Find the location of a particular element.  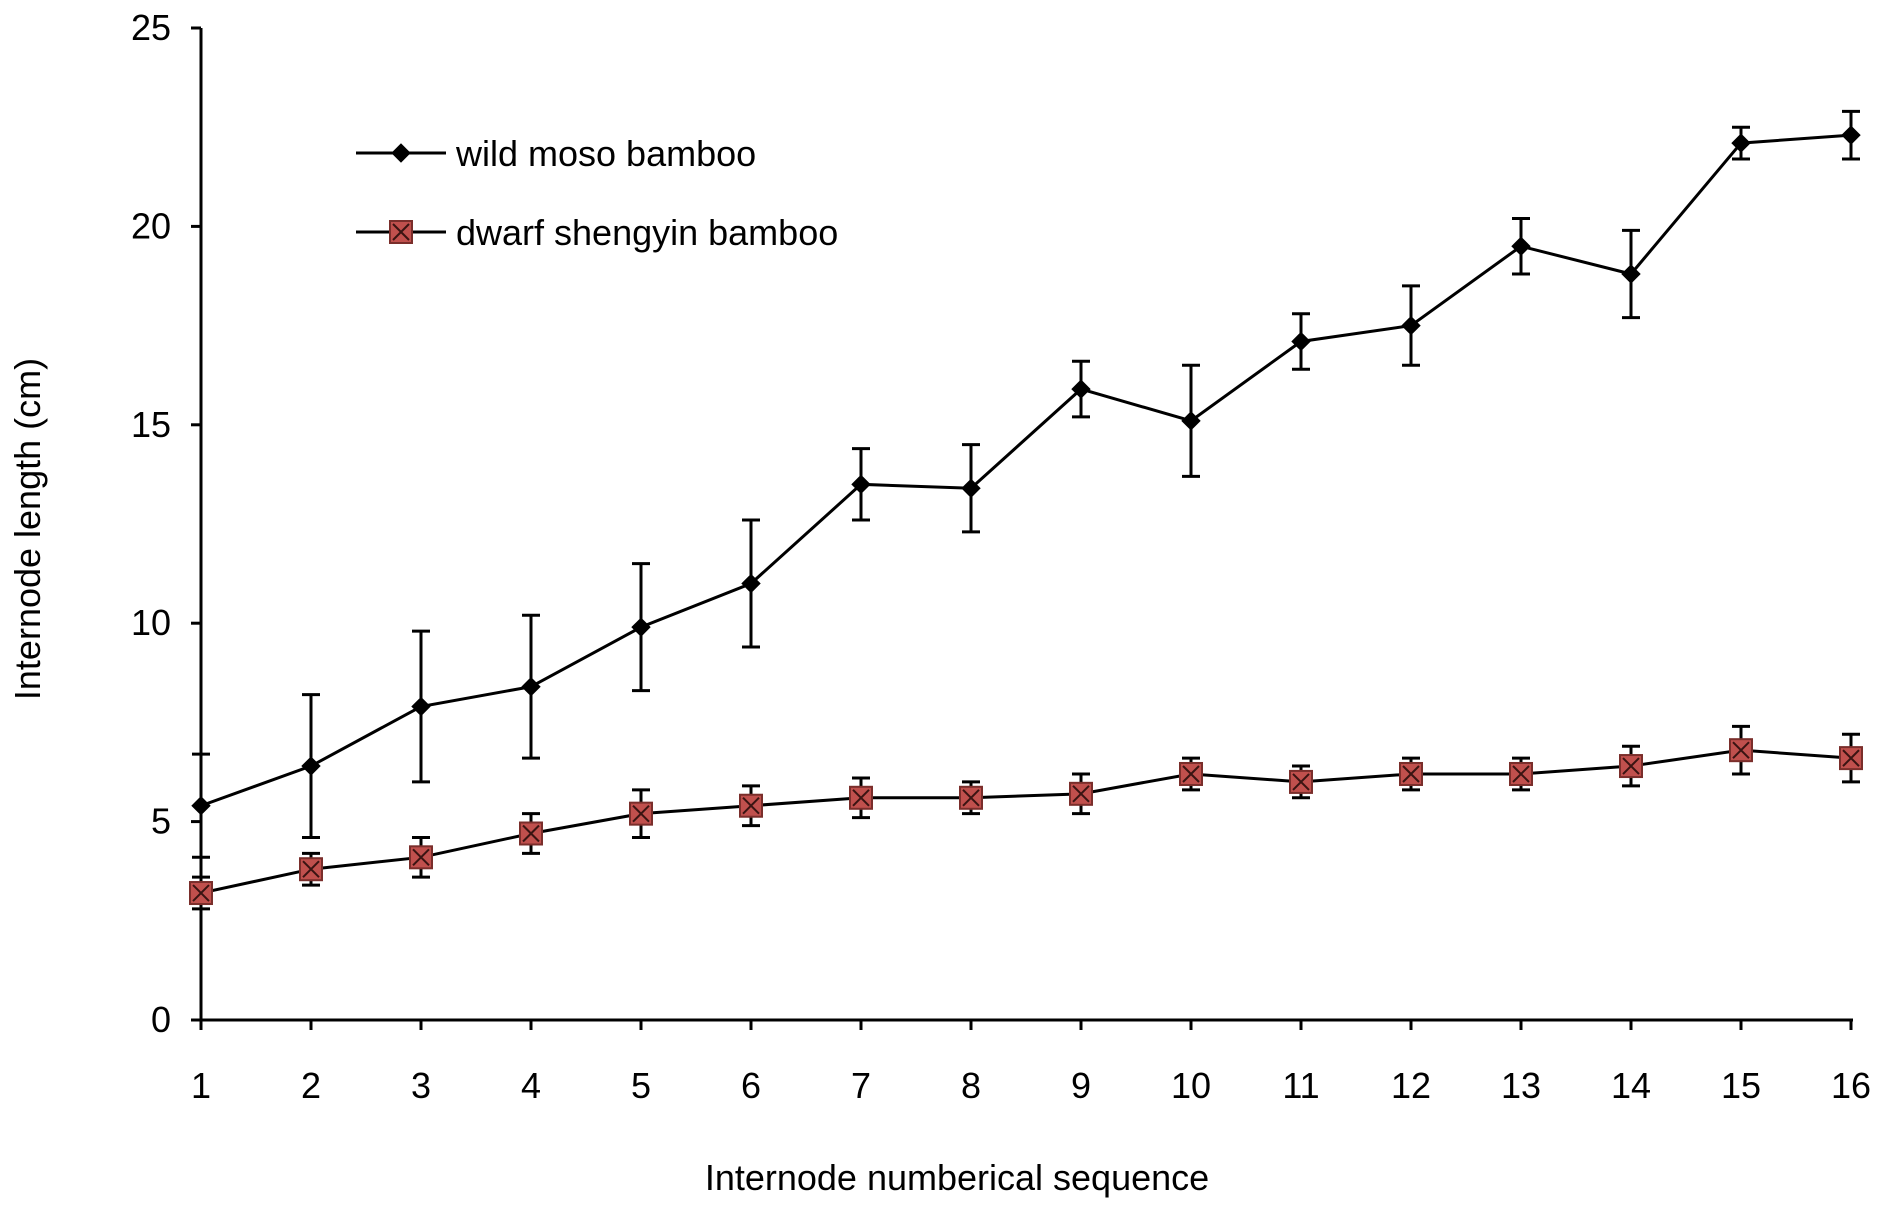

y-tick-label: 15 is located at coordinates (151, 424).